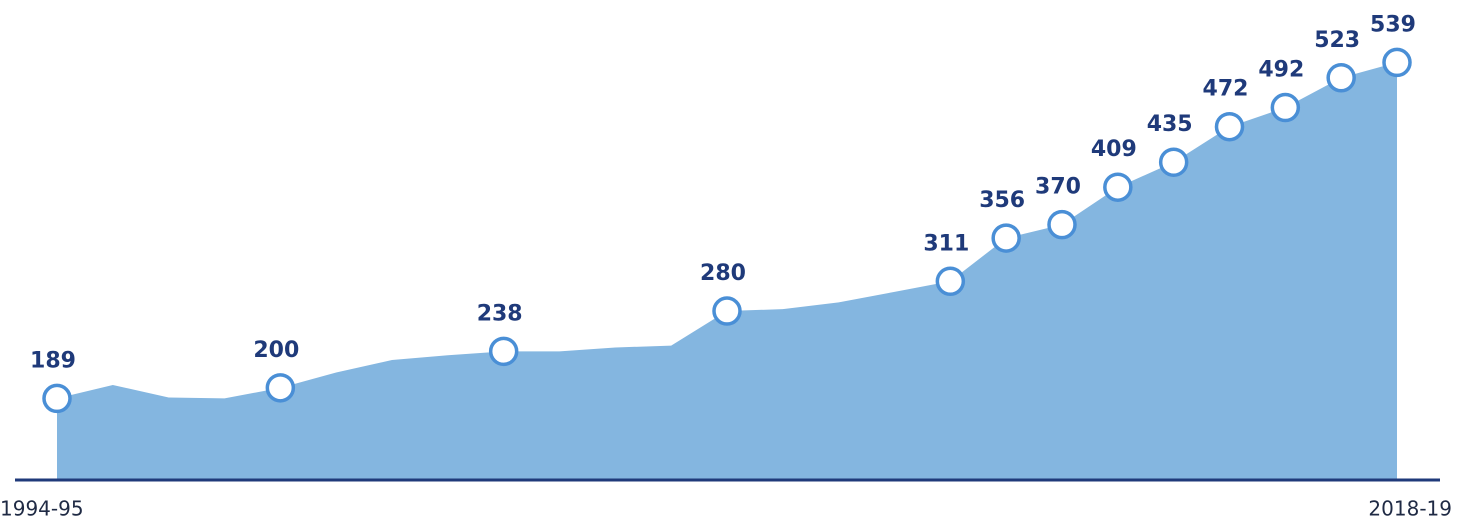 The height and width of the screenshot is (521, 1457). What do you see at coordinates (1058, 187) in the screenshot?
I see `data-label: 370` at bounding box center [1058, 187].